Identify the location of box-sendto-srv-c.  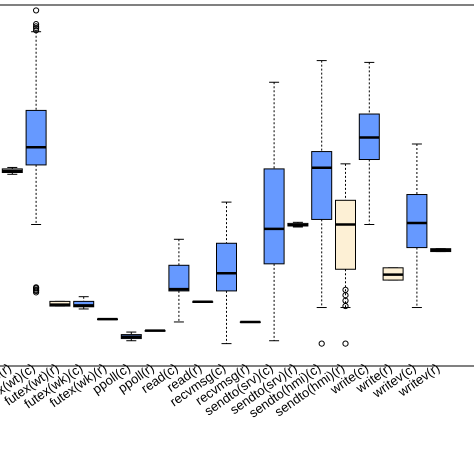
(274, 211).